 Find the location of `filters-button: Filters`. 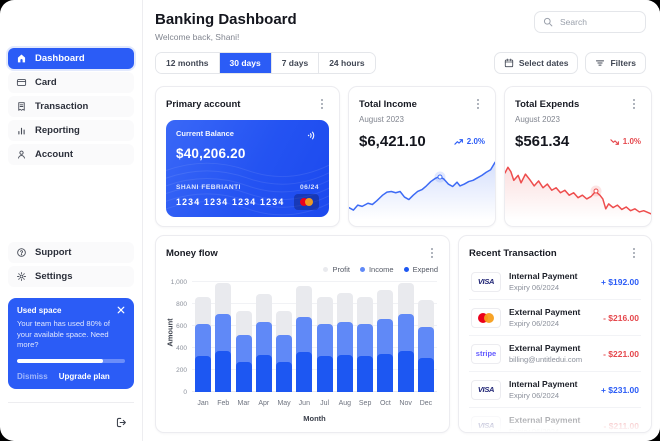

filters-button: Filters is located at coordinates (615, 63).